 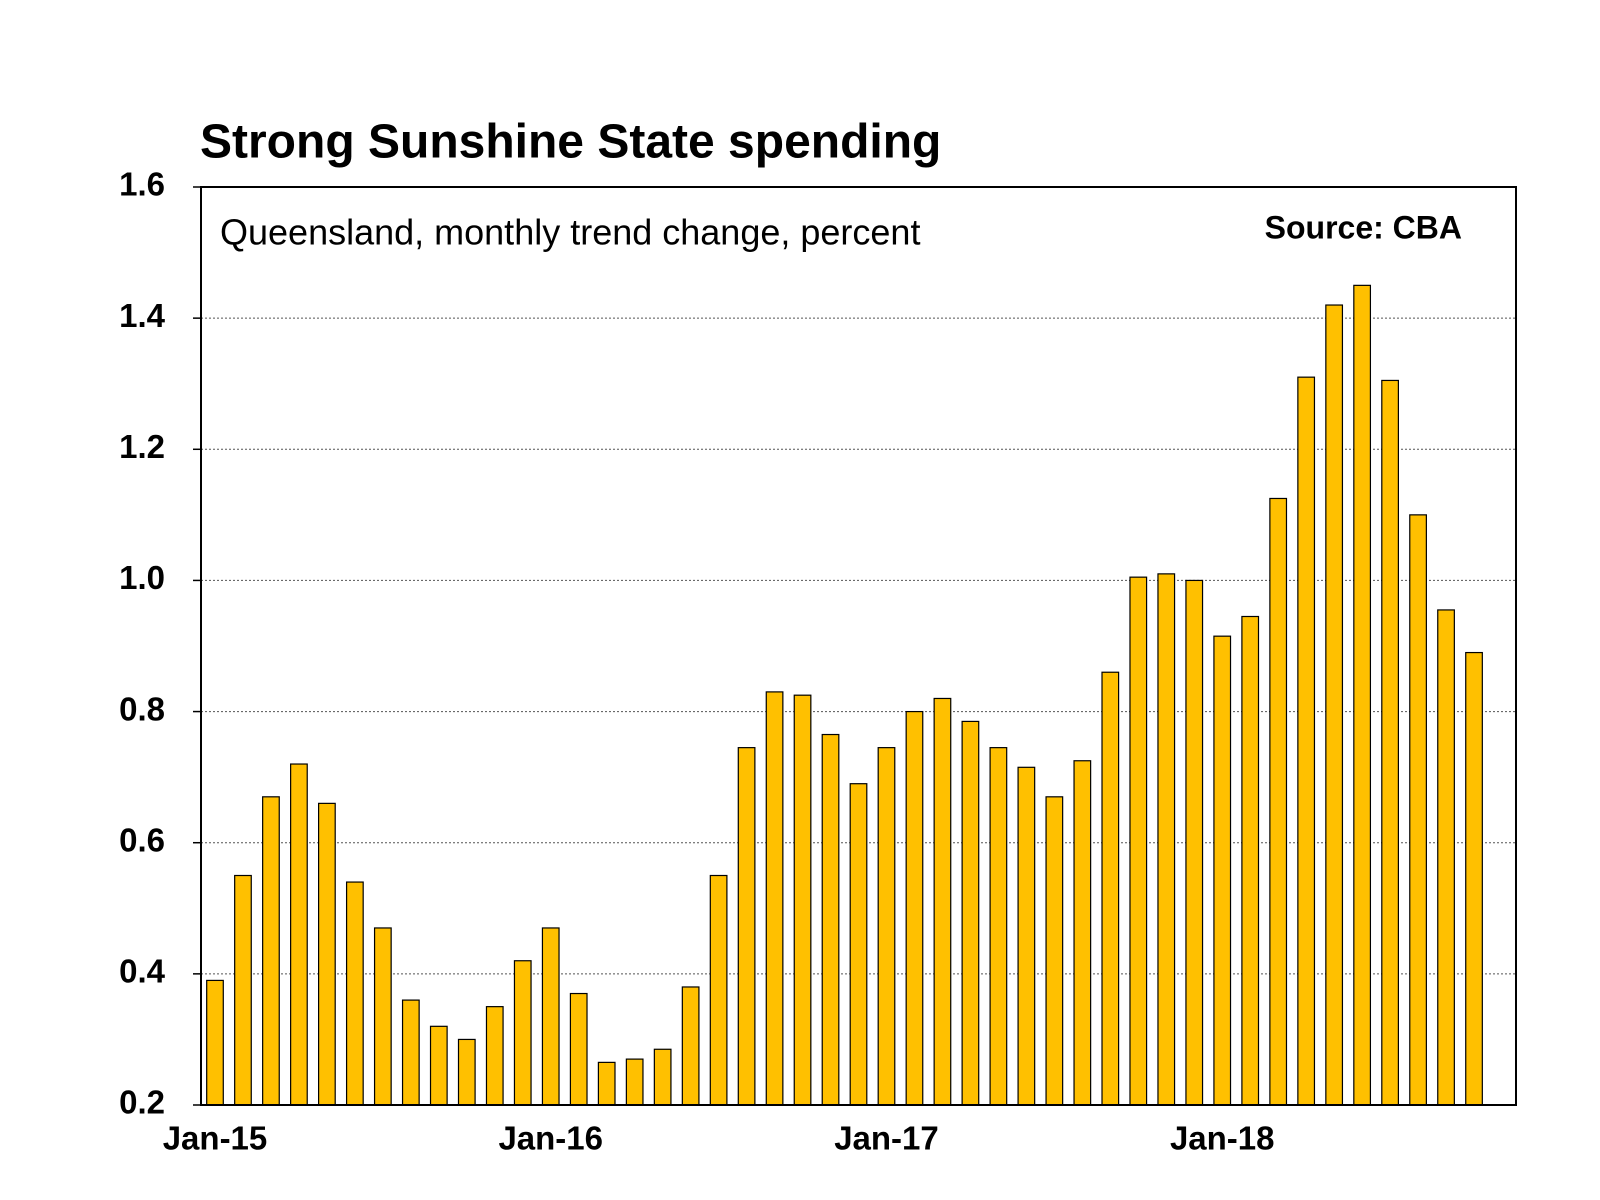 What do you see at coordinates (142, 446) in the screenshot?
I see `y-tick-label: 1.2` at bounding box center [142, 446].